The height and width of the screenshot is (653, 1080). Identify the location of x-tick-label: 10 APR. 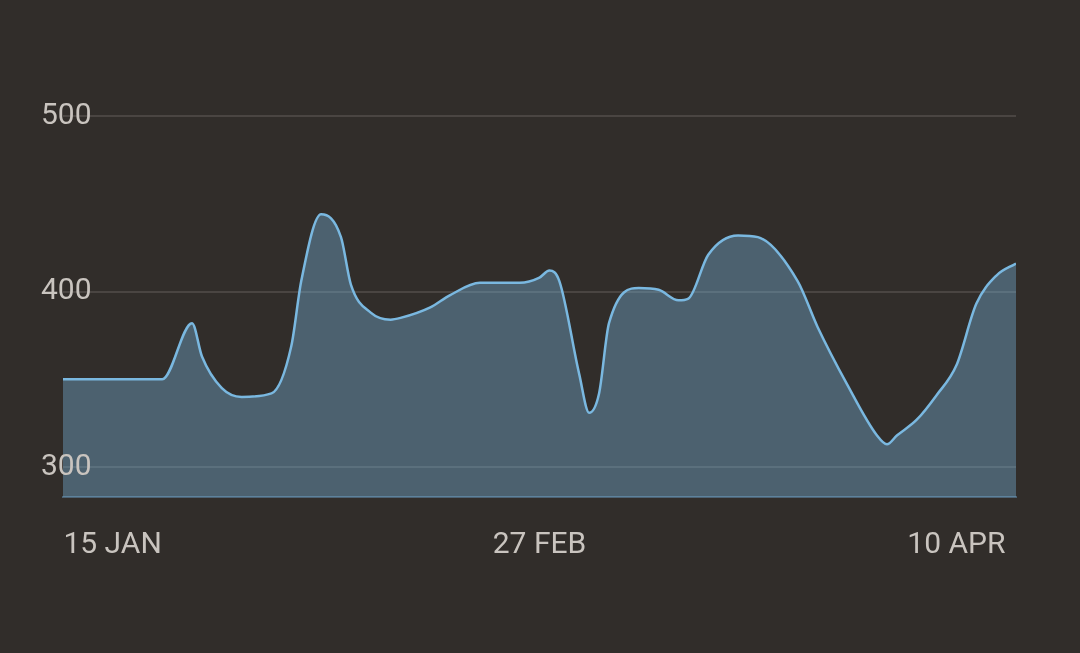
(956, 542).